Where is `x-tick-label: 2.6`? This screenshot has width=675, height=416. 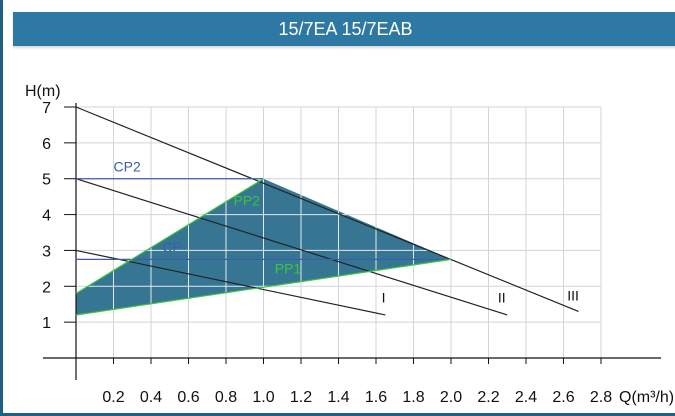 x-tick-label: 2.6 is located at coordinates (563, 397).